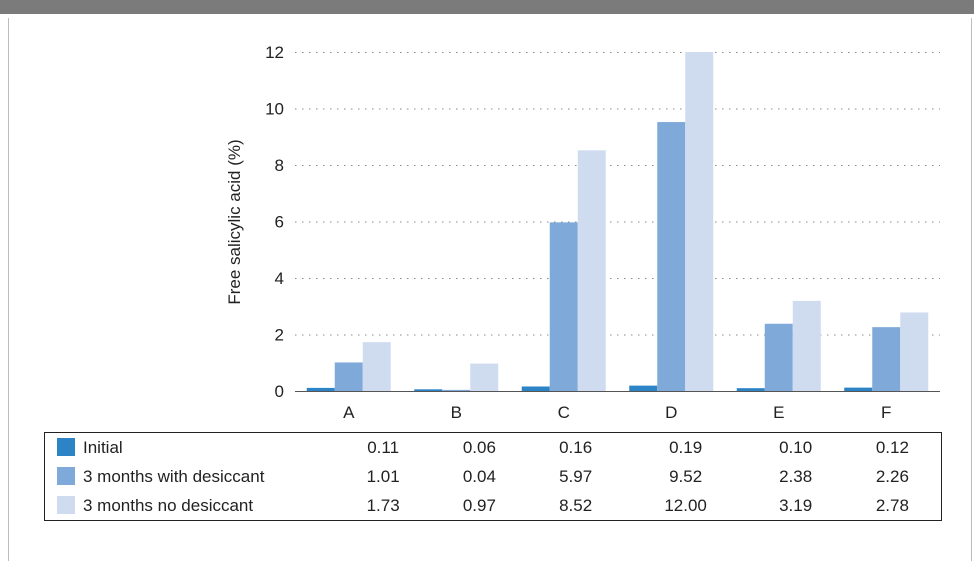  I want to click on data-table-value: 0.19, so click(686, 447).